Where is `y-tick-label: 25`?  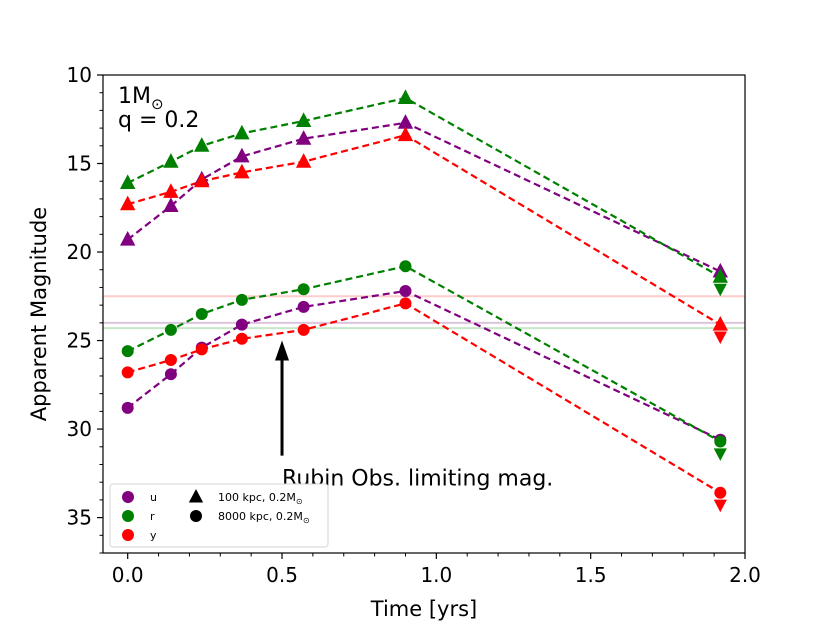 y-tick-label: 25 is located at coordinates (79, 341).